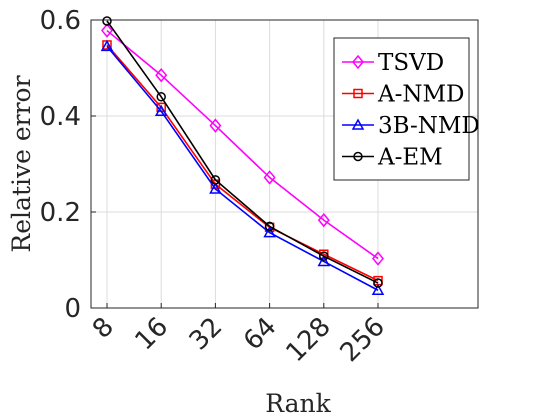  I want to click on legend-label: A-NMD, so click(421, 95).